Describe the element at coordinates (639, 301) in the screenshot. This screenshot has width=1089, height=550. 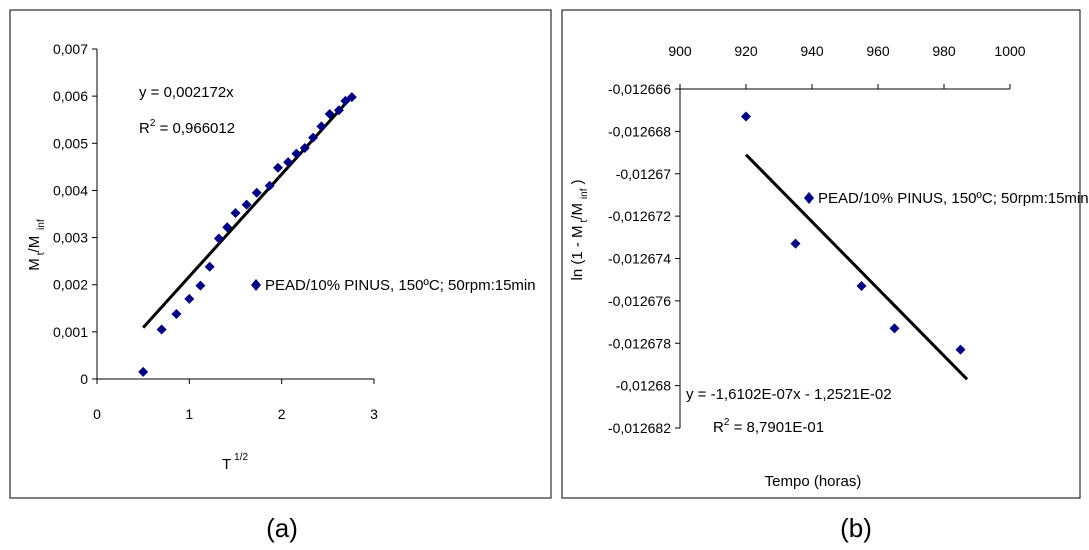
I see `y-tick-label: -0,012676` at that location.